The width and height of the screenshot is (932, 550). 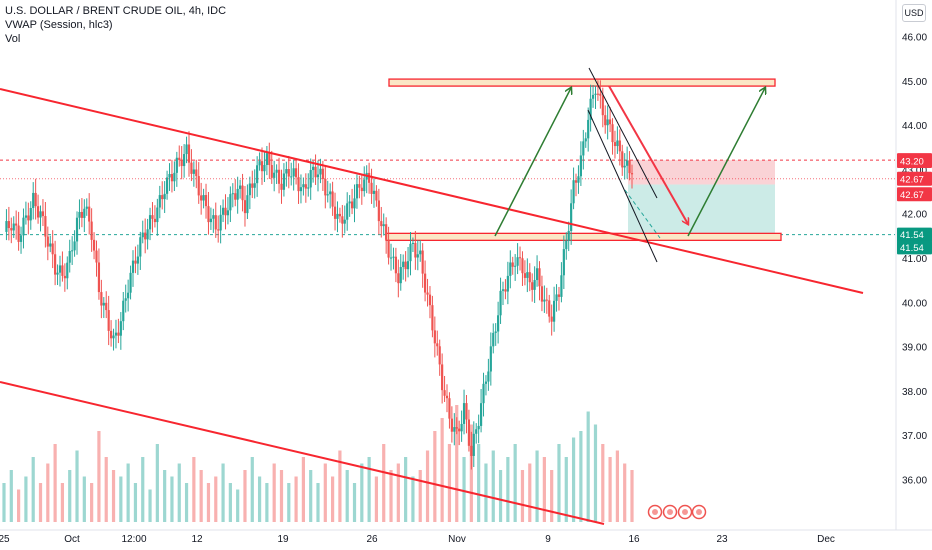 I want to click on projection-dashed-line, so click(x=642, y=214).